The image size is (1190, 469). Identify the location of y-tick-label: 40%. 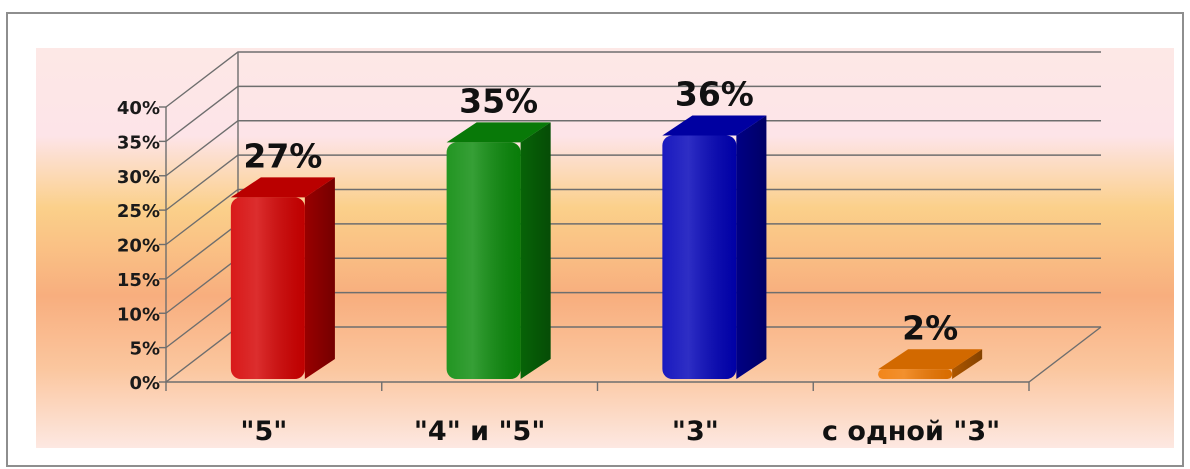
(138, 108).